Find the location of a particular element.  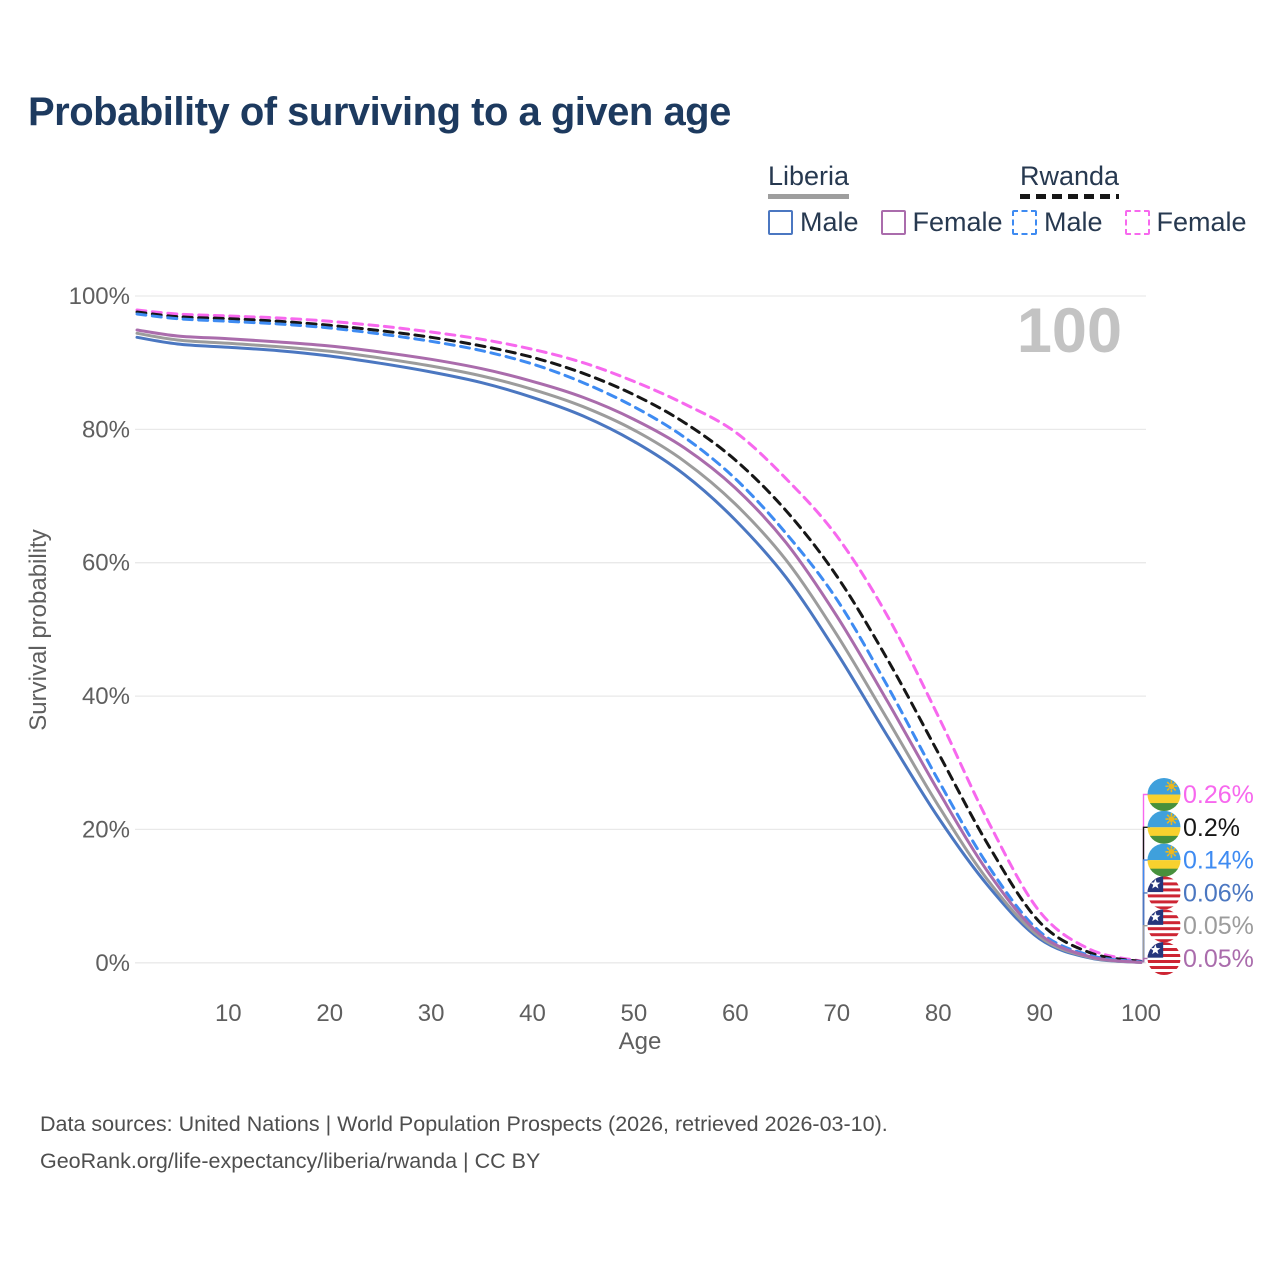

x-tick-label: 100 is located at coordinates (1141, 1013).